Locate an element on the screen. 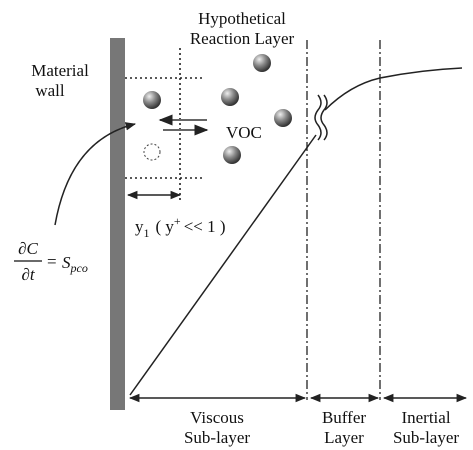 The width and height of the screenshot is (473, 450). text: ∂t is located at coordinates (28, 274).